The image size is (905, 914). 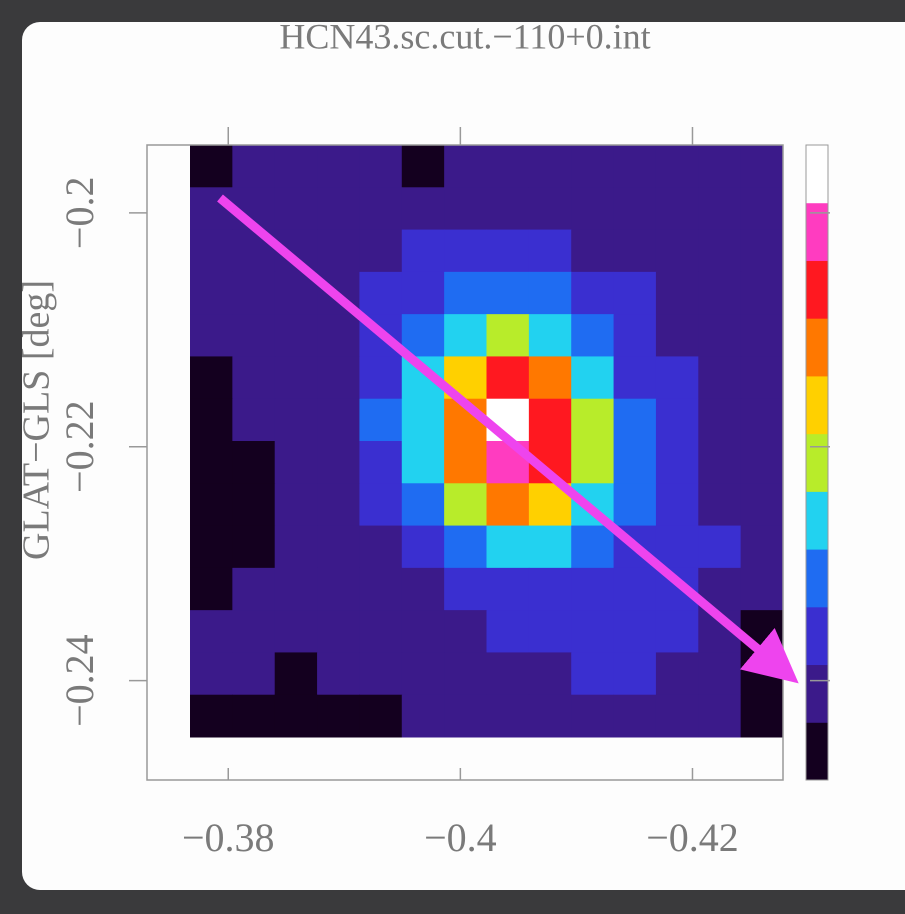 What do you see at coordinates (460, 837) in the screenshot?
I see `x-tick-label: −0.4` at bounding box center [460, 837].